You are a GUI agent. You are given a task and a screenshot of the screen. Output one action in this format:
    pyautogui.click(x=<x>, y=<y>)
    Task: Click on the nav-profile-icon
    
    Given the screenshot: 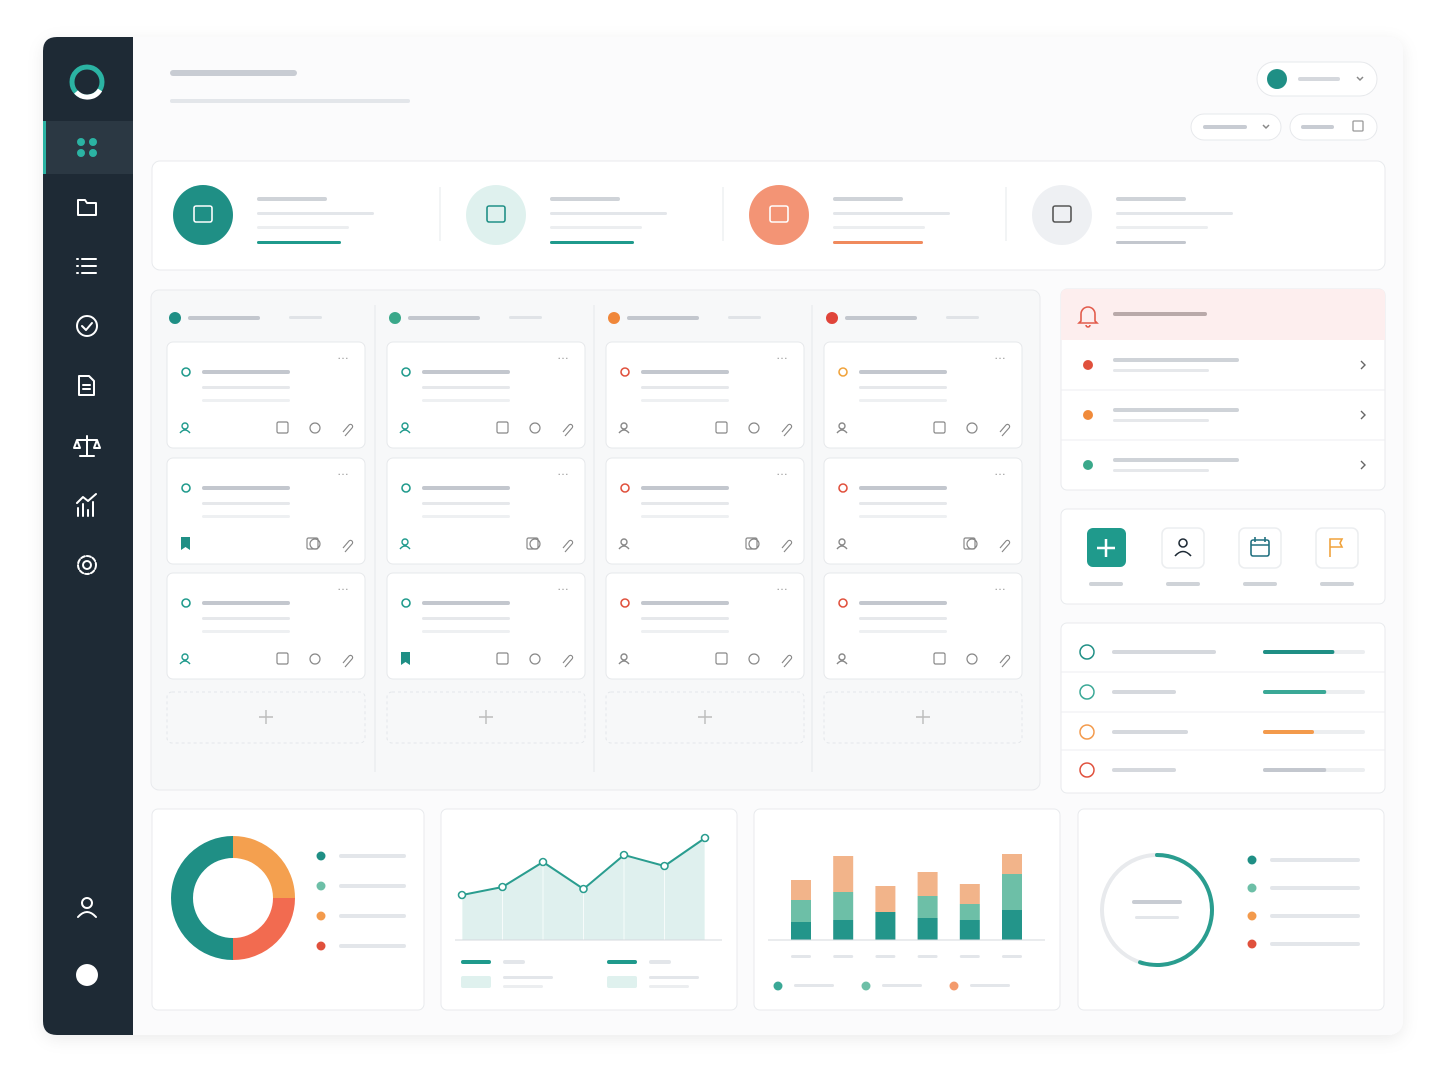 What is the action you would take?
    pyautogui.click(x=87, y=903)
    